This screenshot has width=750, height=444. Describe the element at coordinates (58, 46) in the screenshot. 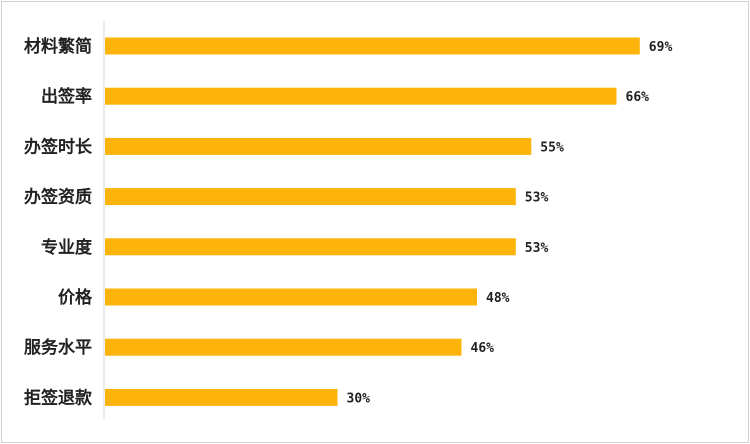

I see `category-label: 材料繁简` at that location.